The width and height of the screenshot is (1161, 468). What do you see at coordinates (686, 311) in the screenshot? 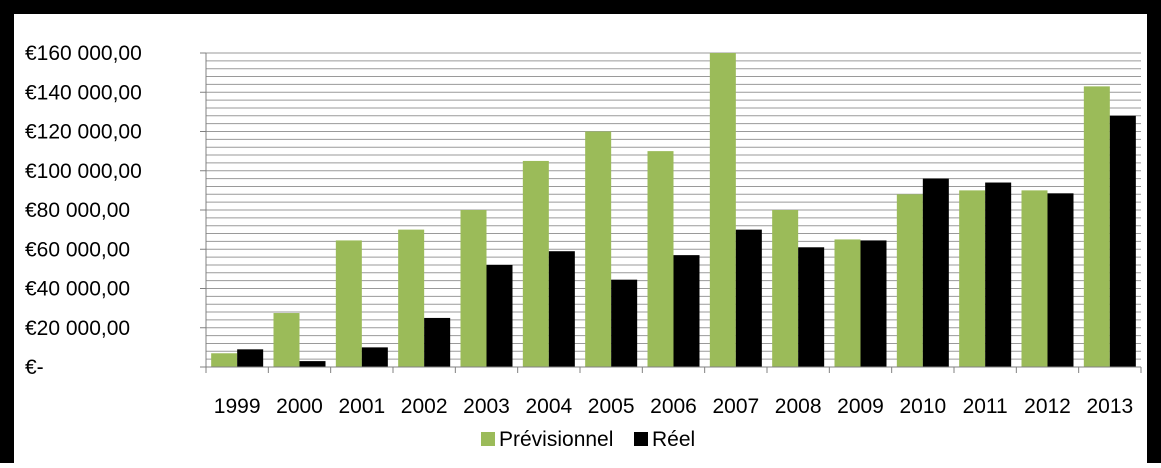
I see `bar-reel-2006` at bounding box center [686, 311].